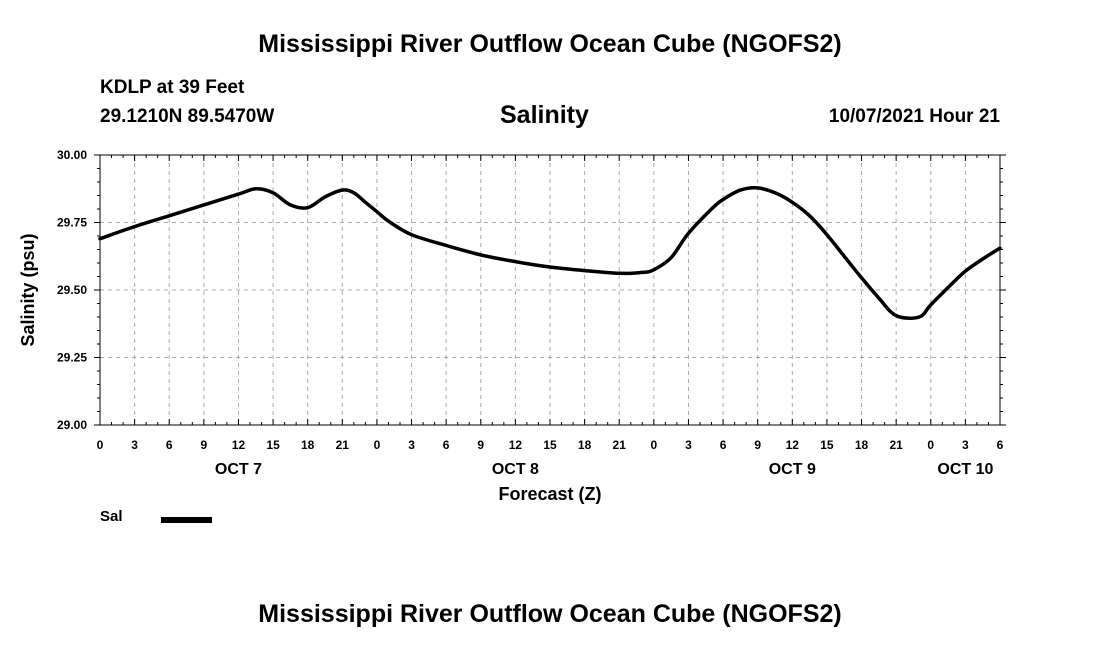 This screenshot has width=1100, height=650. What do you see at coordinates (187, 116) in the screenshot?
I see `station-coordinates: 29.1210N 89.5470W` at bounding box center [187, 116].